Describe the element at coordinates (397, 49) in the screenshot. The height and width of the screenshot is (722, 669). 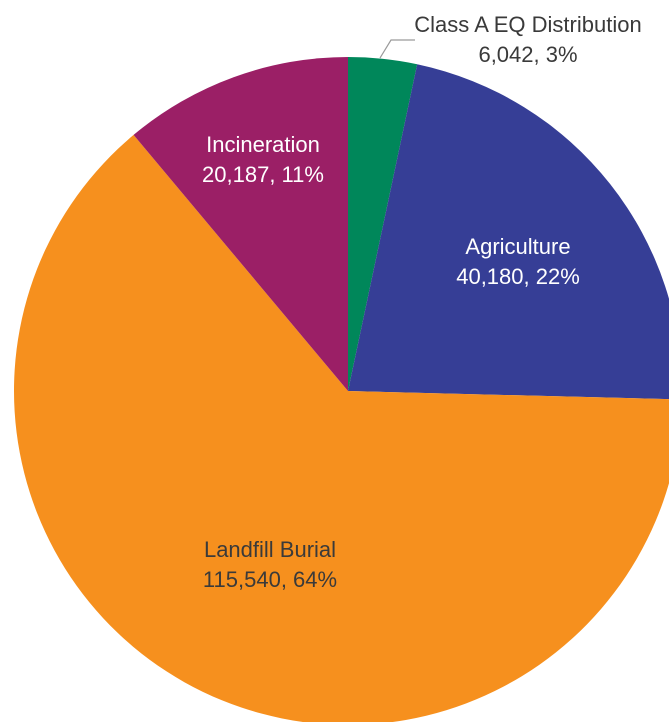
I see `leader-line` at that location.